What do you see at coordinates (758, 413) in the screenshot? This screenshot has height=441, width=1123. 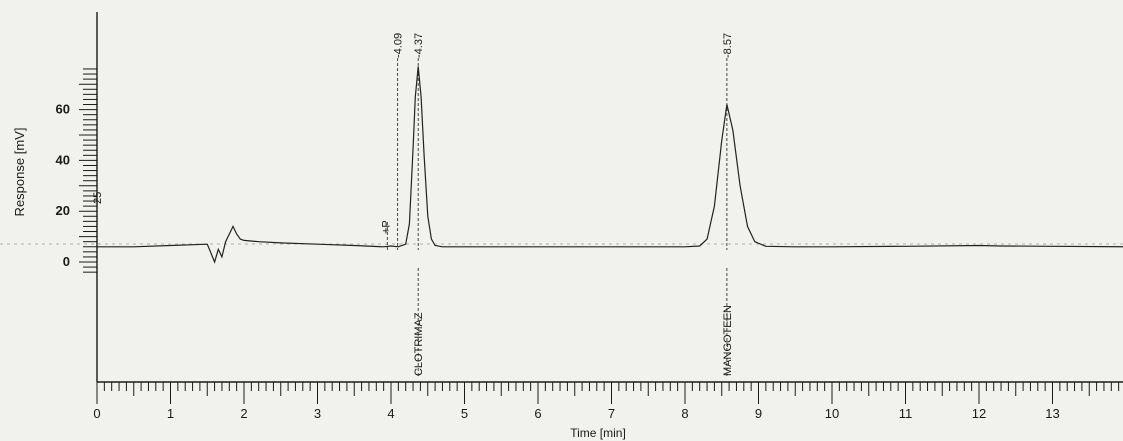 I see `x-tick-label: 9` at bounding box center [758, 413].